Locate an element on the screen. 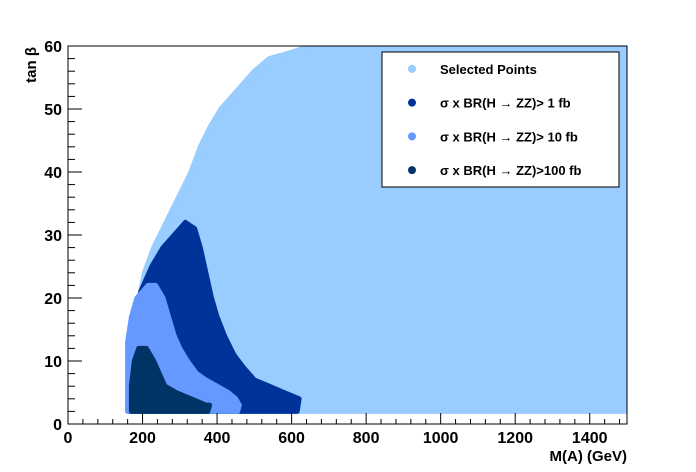 The width and height of the screenshot is (696, 472). x-tick-label: 1200 is located at coordinates (515, 438).